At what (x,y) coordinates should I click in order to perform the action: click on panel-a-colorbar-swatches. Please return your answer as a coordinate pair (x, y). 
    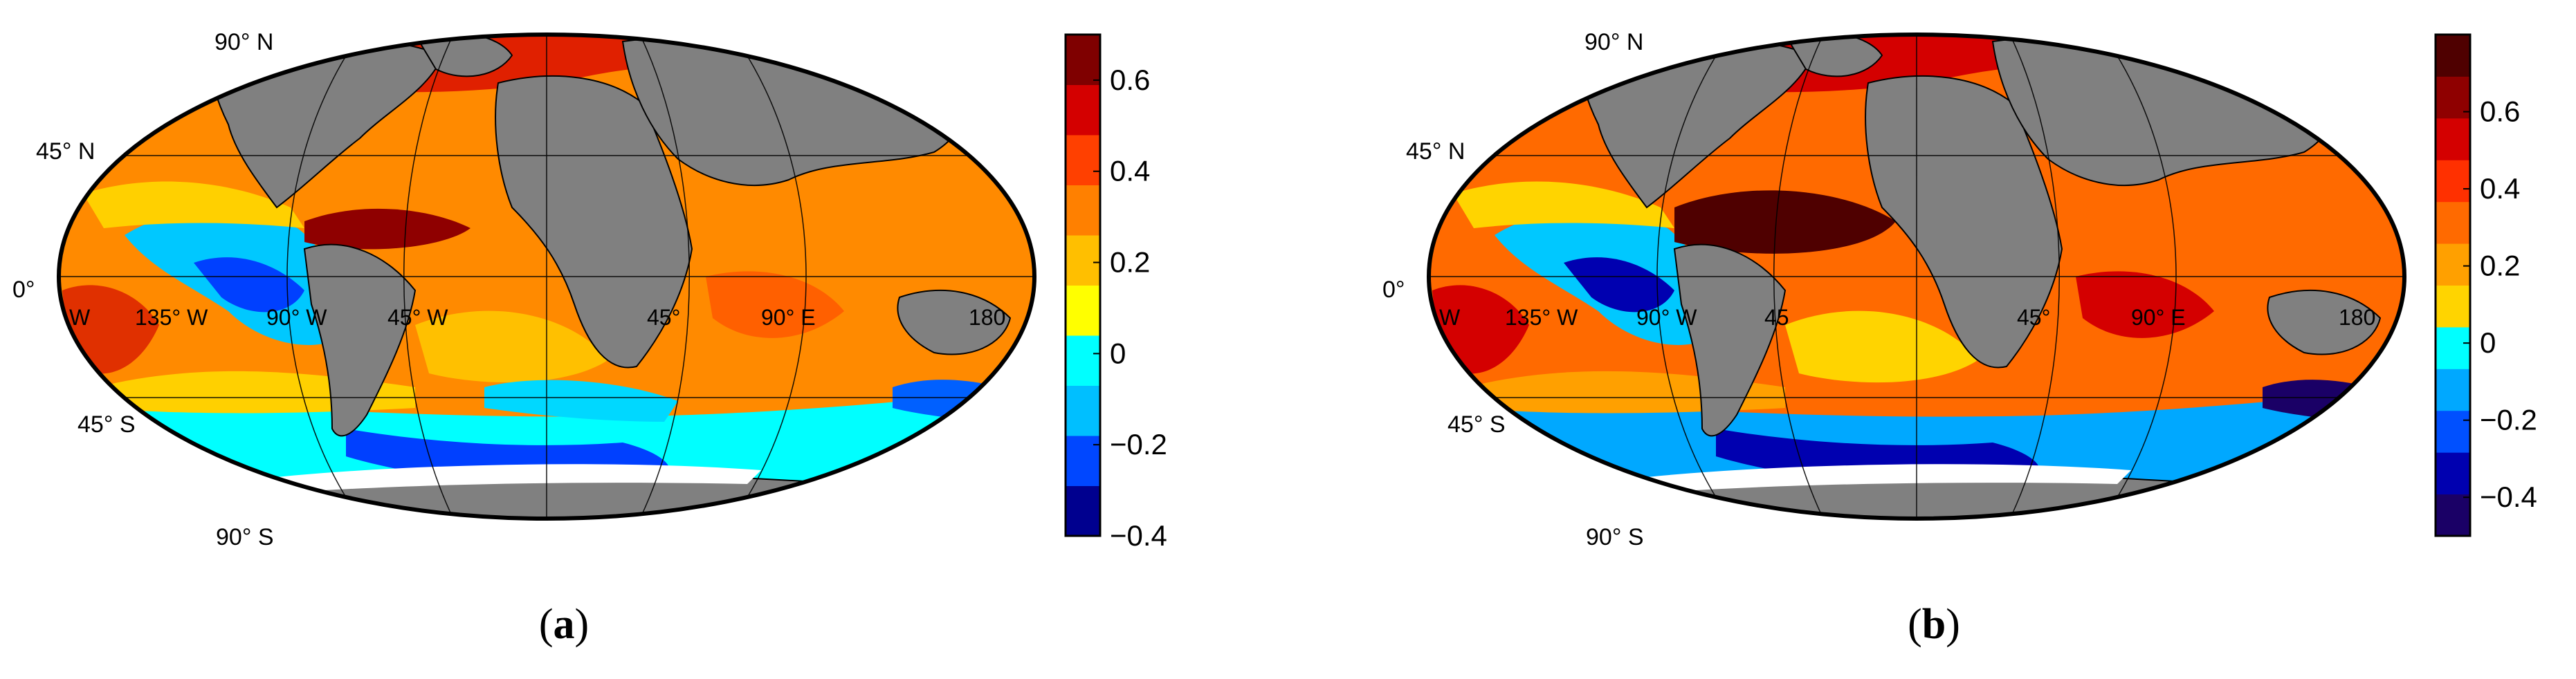
    Looking at the image, I should click on (1083, 286).